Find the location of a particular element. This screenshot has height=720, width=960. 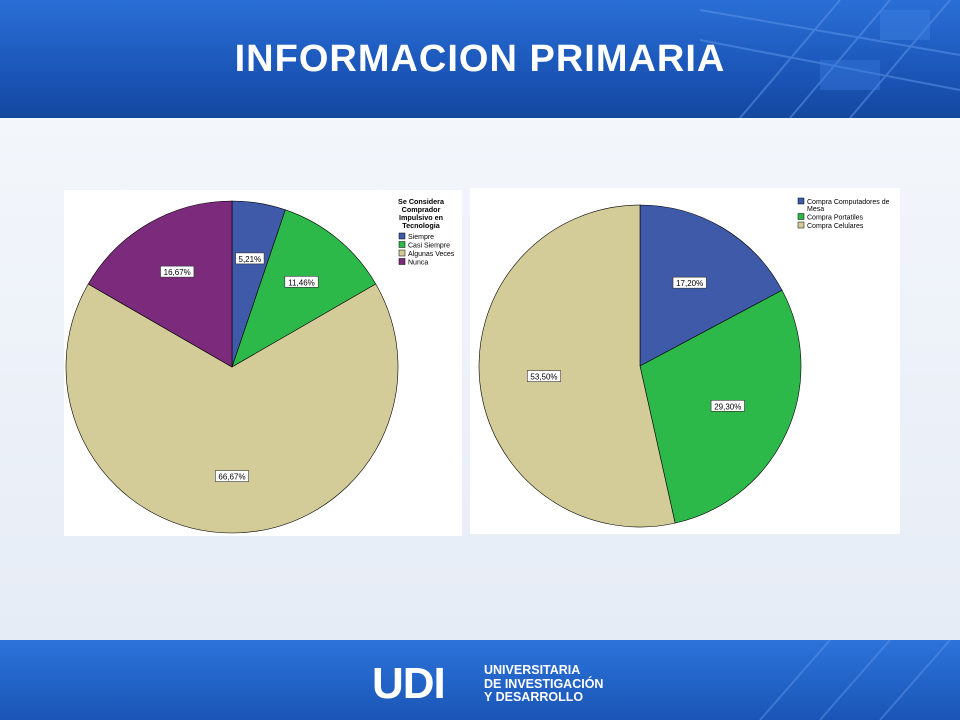

legend-title: Impulsivo en is located at coordinates (421, 217).